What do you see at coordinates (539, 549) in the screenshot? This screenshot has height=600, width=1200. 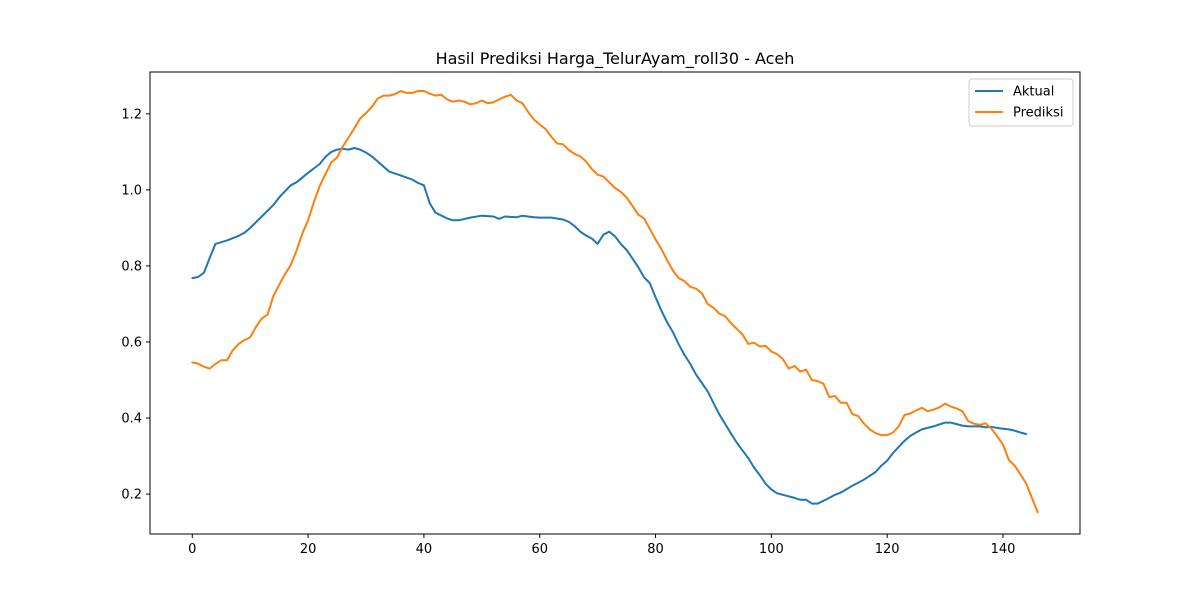 I see `x-tick-label: 60` at bounding box center [539, 549].